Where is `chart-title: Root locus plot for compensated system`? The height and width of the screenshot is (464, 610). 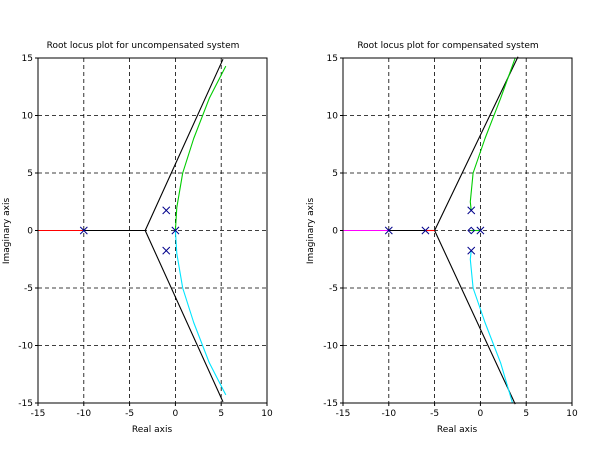
chart-title: Root locus plot for compensated system is located at coordinates (447, 46).